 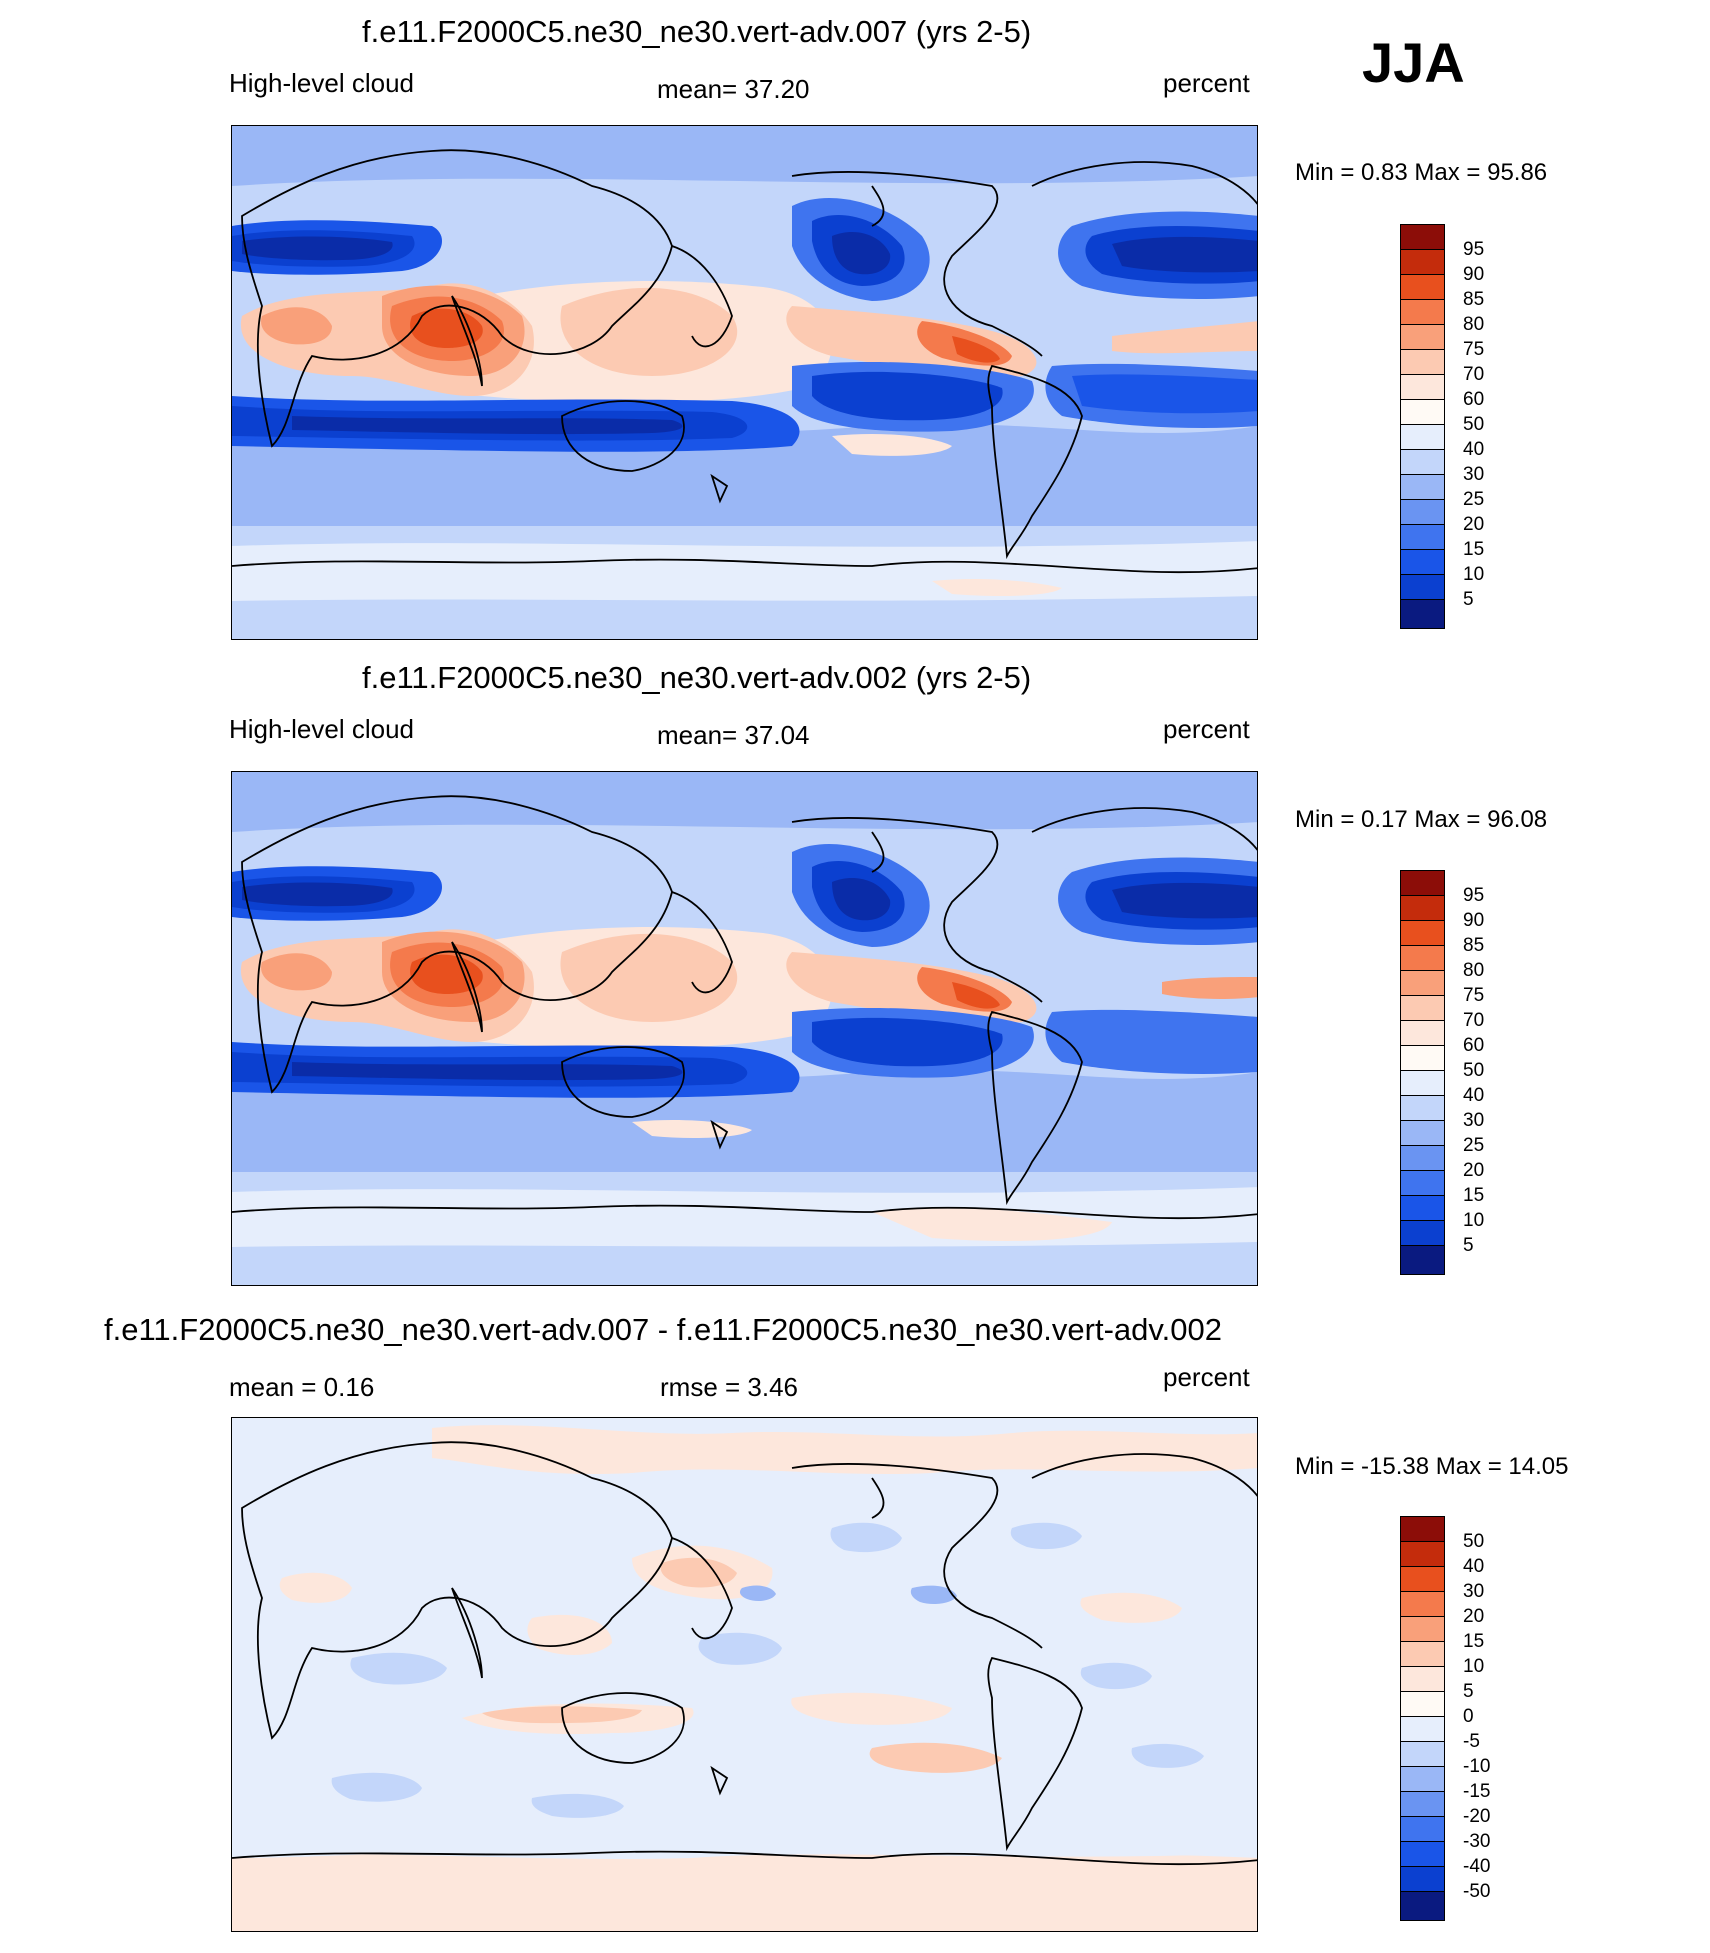 What do you see at coordinates (1474, 1541) in the screenshot?
I see `panel3-colorbar-label: 50` at bounding box center [1474, 1541].